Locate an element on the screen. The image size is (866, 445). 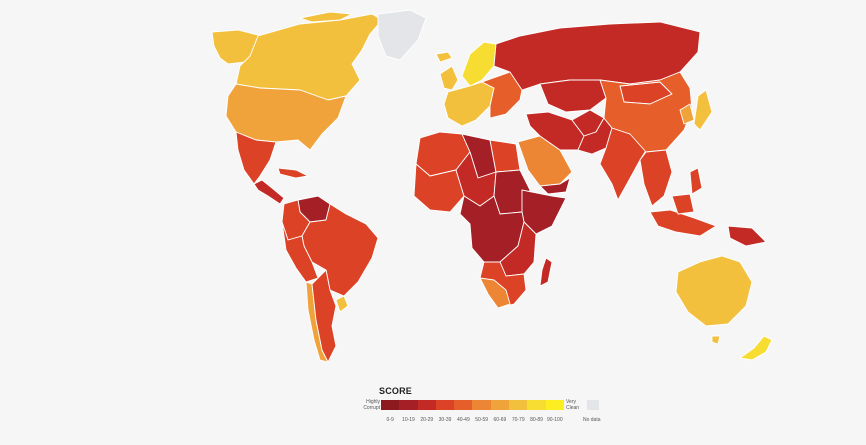
region-china is located at coordinates (646, 112).